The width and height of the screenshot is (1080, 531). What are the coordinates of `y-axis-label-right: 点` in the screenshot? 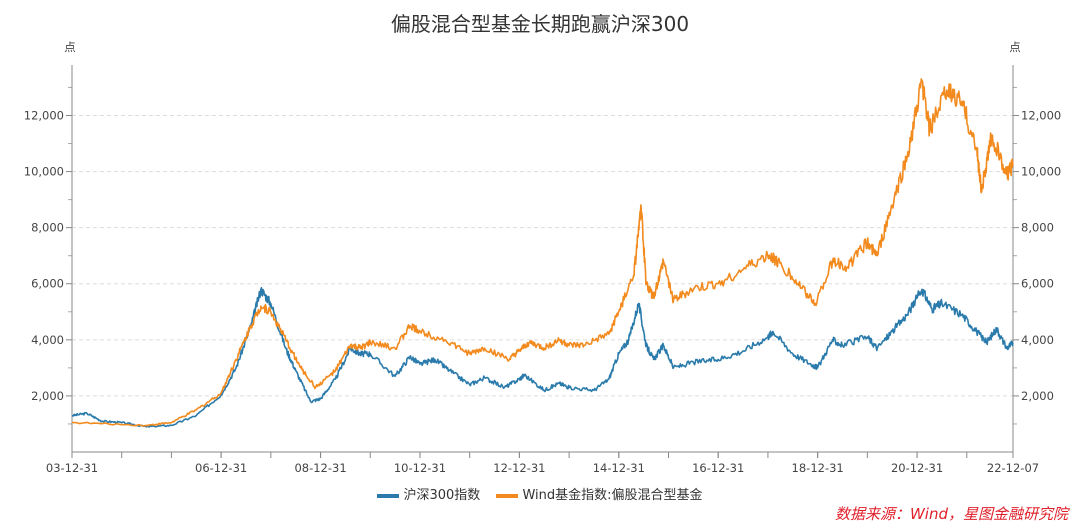 It's located at (1015, 47).